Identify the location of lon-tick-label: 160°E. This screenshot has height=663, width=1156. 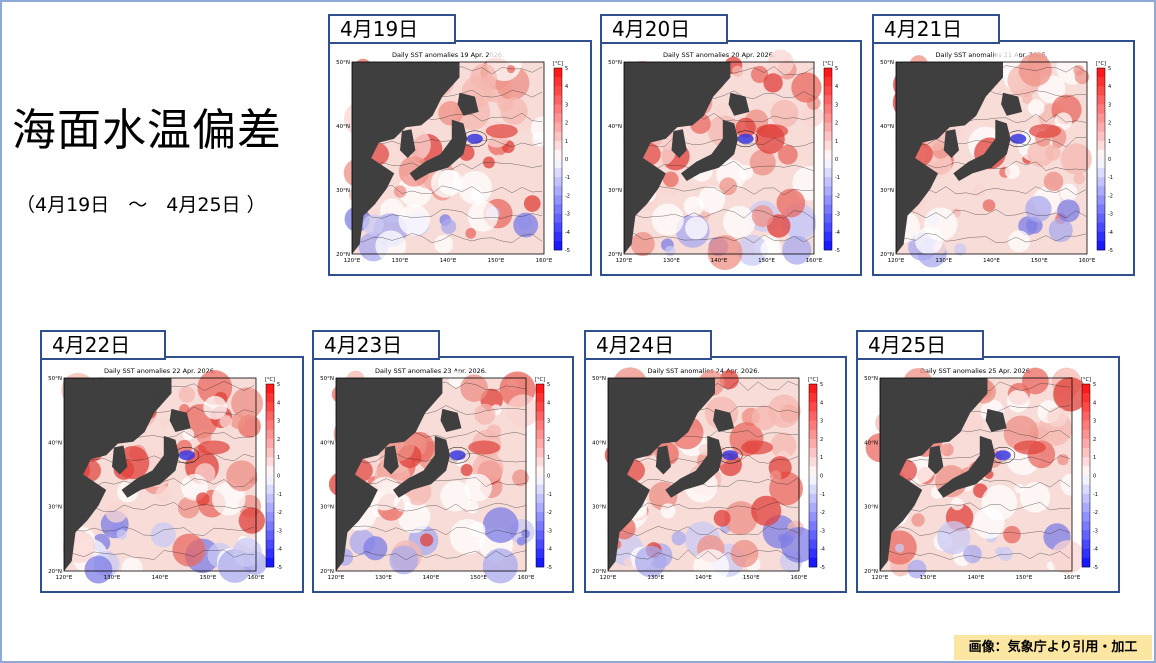
(544, 261).